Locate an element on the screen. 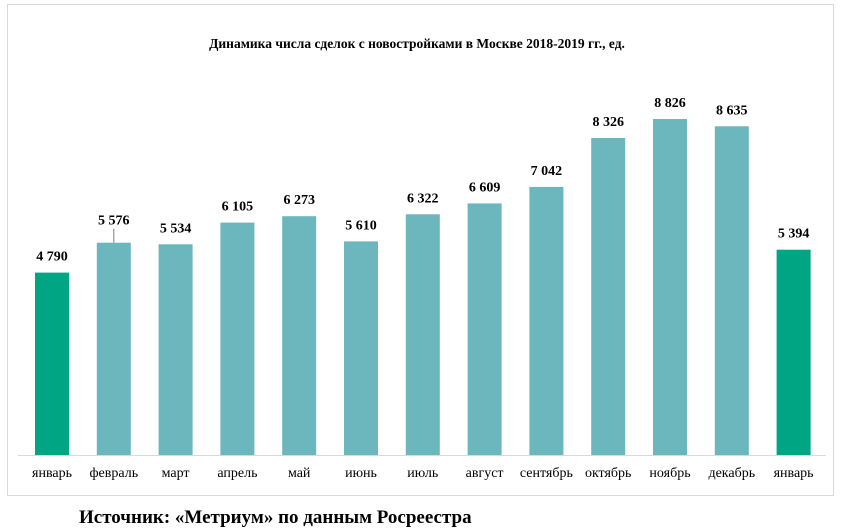 The height and width of the screenshot is (532, 844). data-label-3: 6 105 is located at coordinates (238, 207).